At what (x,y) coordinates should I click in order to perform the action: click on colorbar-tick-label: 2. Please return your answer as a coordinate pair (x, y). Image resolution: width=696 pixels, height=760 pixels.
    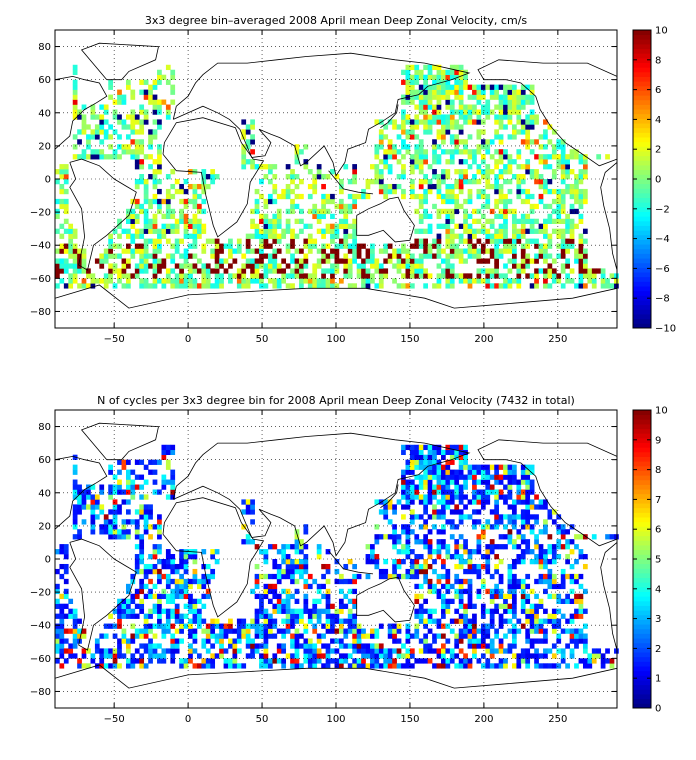
    Looking at the image, I should click on (658, 150).